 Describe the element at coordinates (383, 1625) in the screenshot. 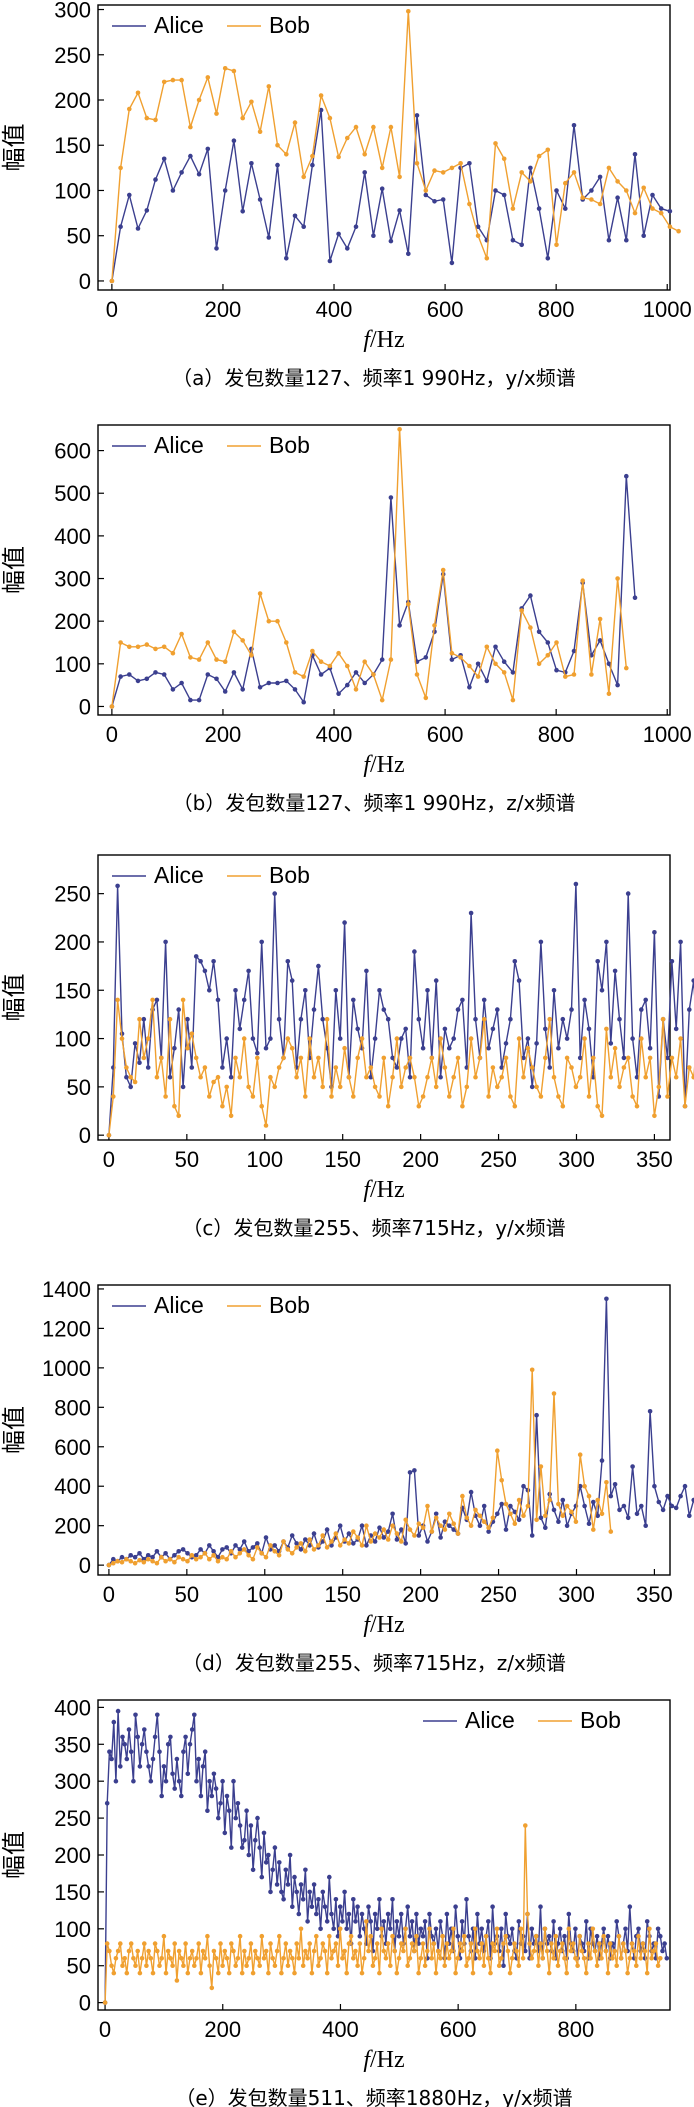

I see `x-axis-title: f/Hz` at that location.